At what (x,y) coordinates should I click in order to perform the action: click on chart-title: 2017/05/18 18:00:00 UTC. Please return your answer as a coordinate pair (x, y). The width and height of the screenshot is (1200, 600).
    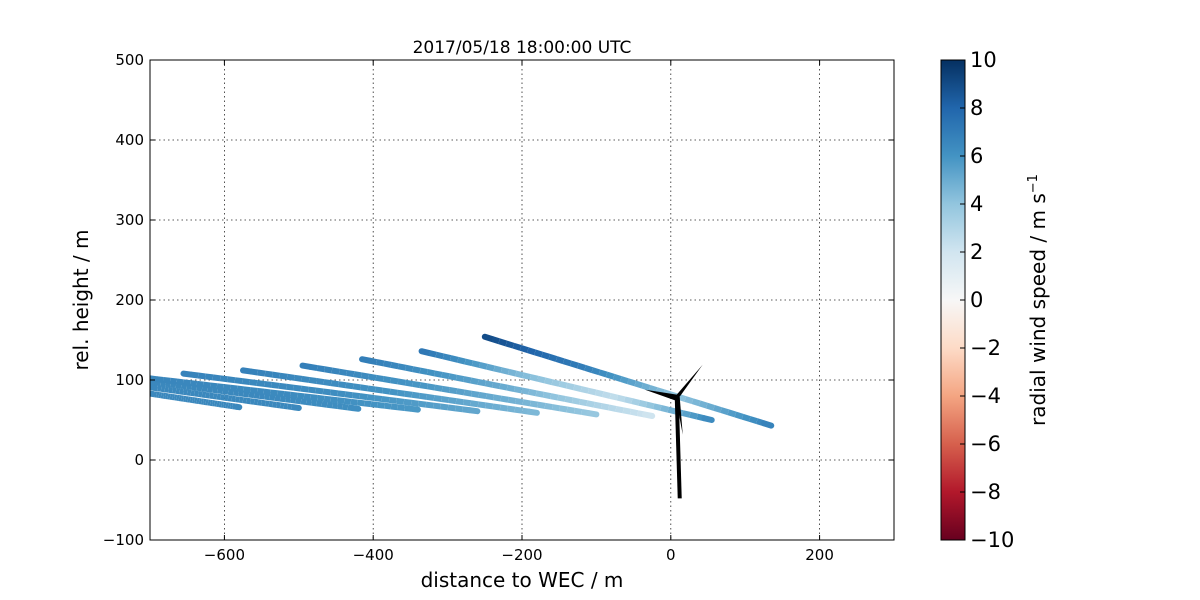
    Looking at the image, I should click on (522, 48).